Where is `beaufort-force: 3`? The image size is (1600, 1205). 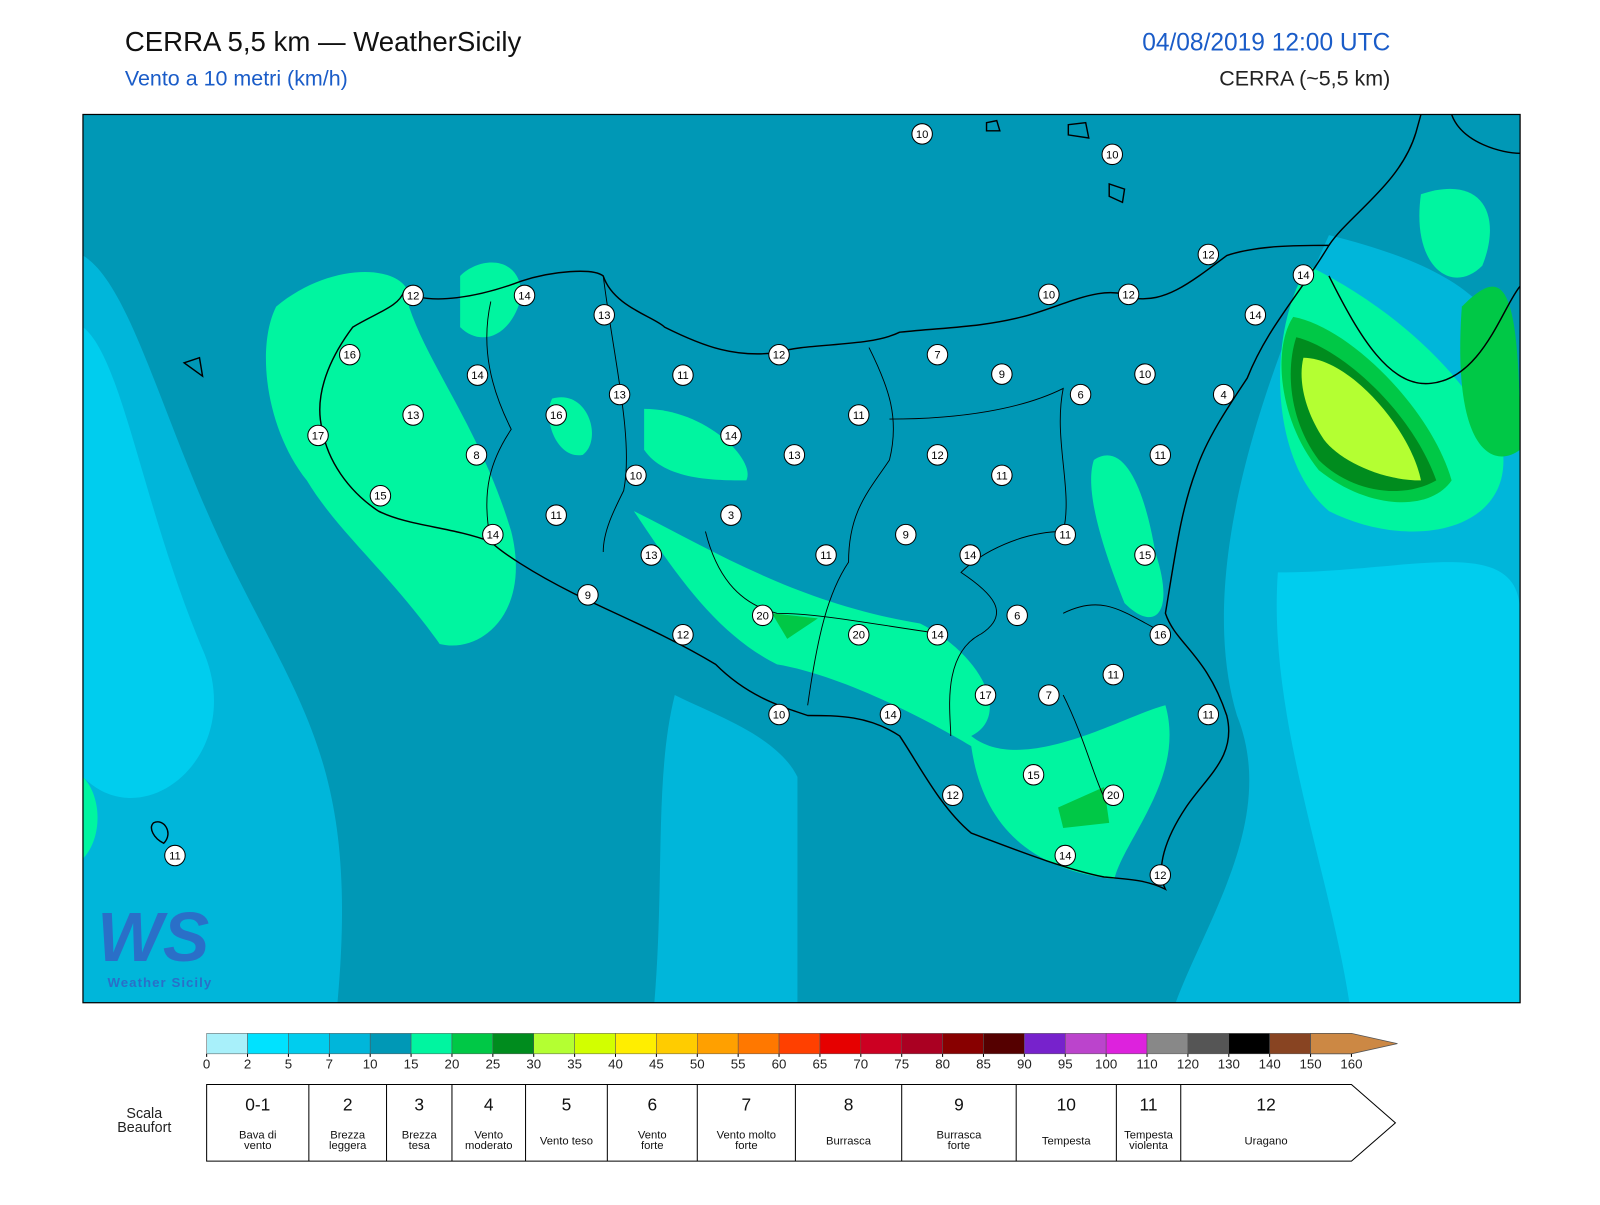
beaufort-force: 3 is located at coordinates (419, 1105).